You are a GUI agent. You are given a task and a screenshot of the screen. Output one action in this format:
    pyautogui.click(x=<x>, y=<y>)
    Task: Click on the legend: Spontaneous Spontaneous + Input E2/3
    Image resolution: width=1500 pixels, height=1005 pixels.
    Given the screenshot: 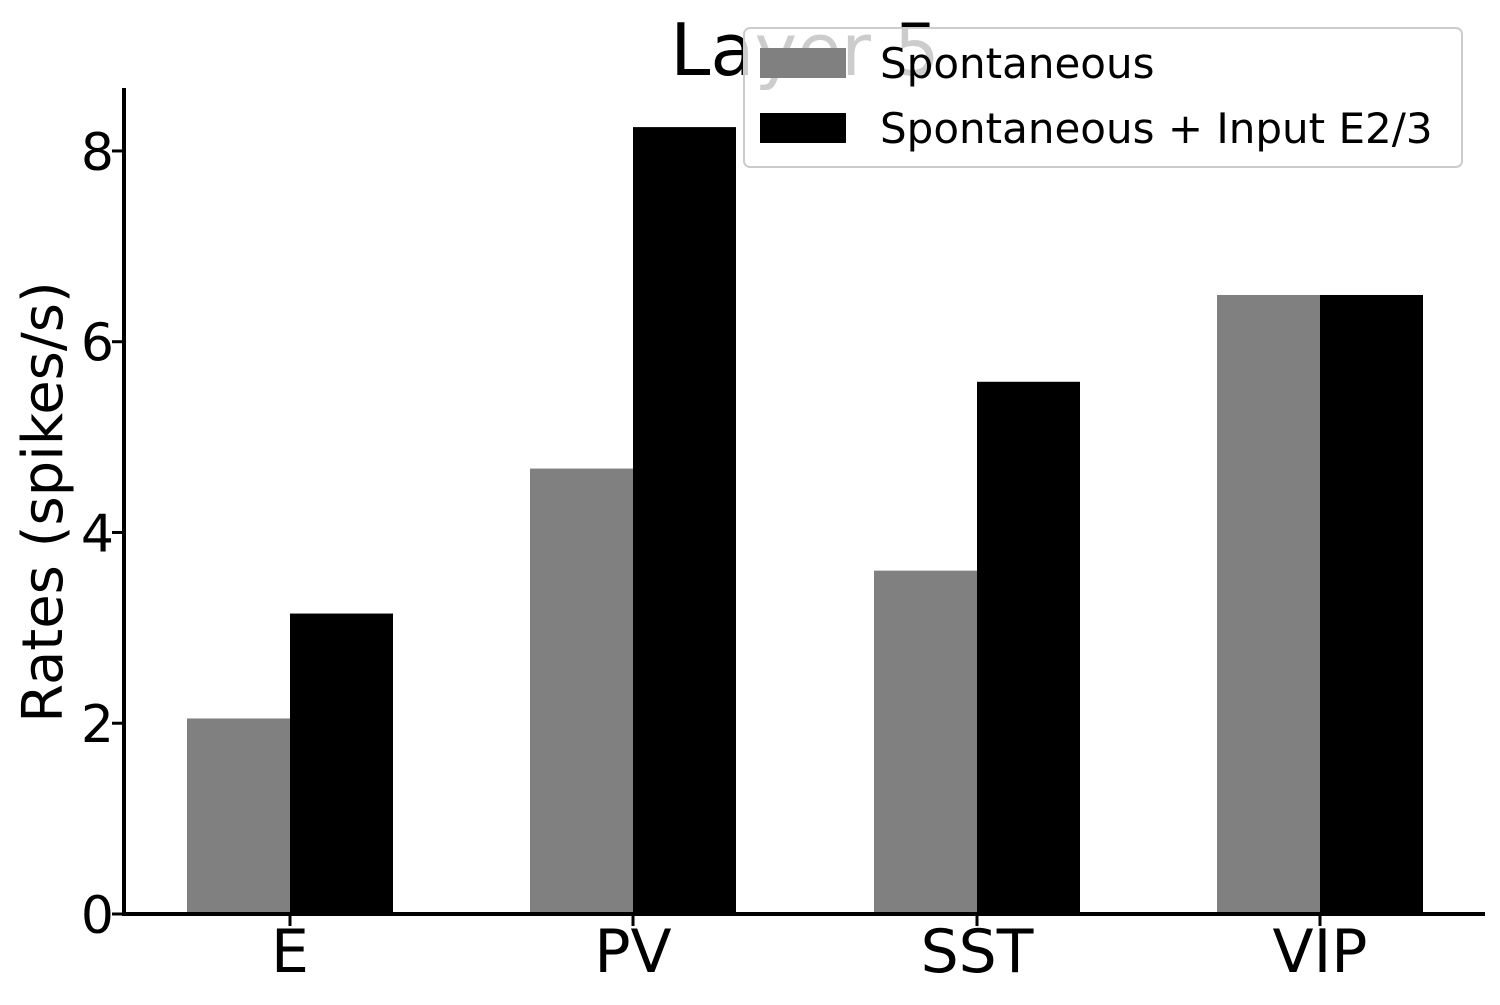 What is the action you would take?
    pyautogui.click(x=1103, y=97)
    